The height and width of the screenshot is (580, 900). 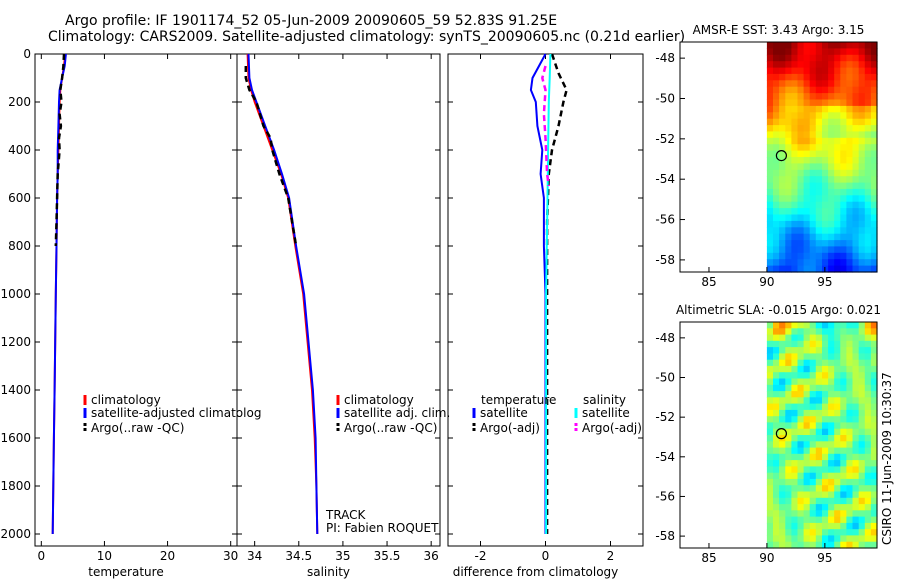 What do you see at coordinates (176, 413) in the screenshot?
I see `temp-legend-satellite-label: satellite-adjusted climatolog` at bounding box center [176, 413].